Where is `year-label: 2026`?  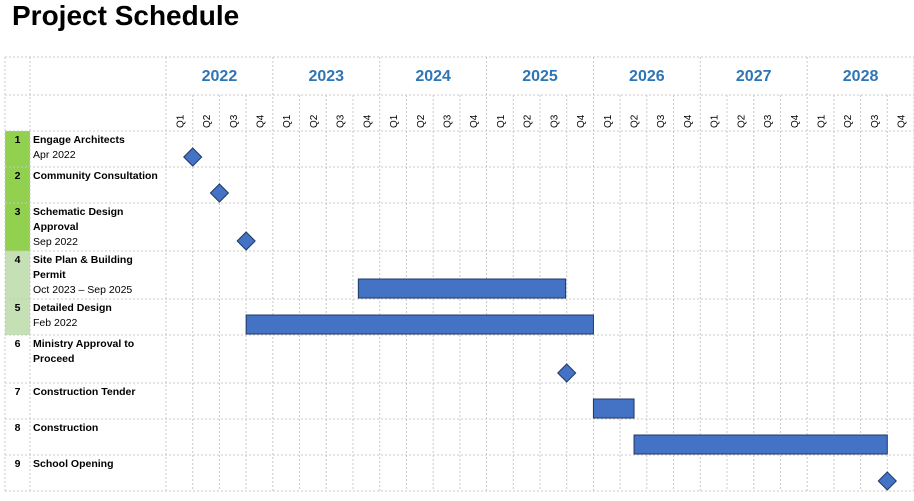
year-label: 2026 is located at coordinates (647, 76).